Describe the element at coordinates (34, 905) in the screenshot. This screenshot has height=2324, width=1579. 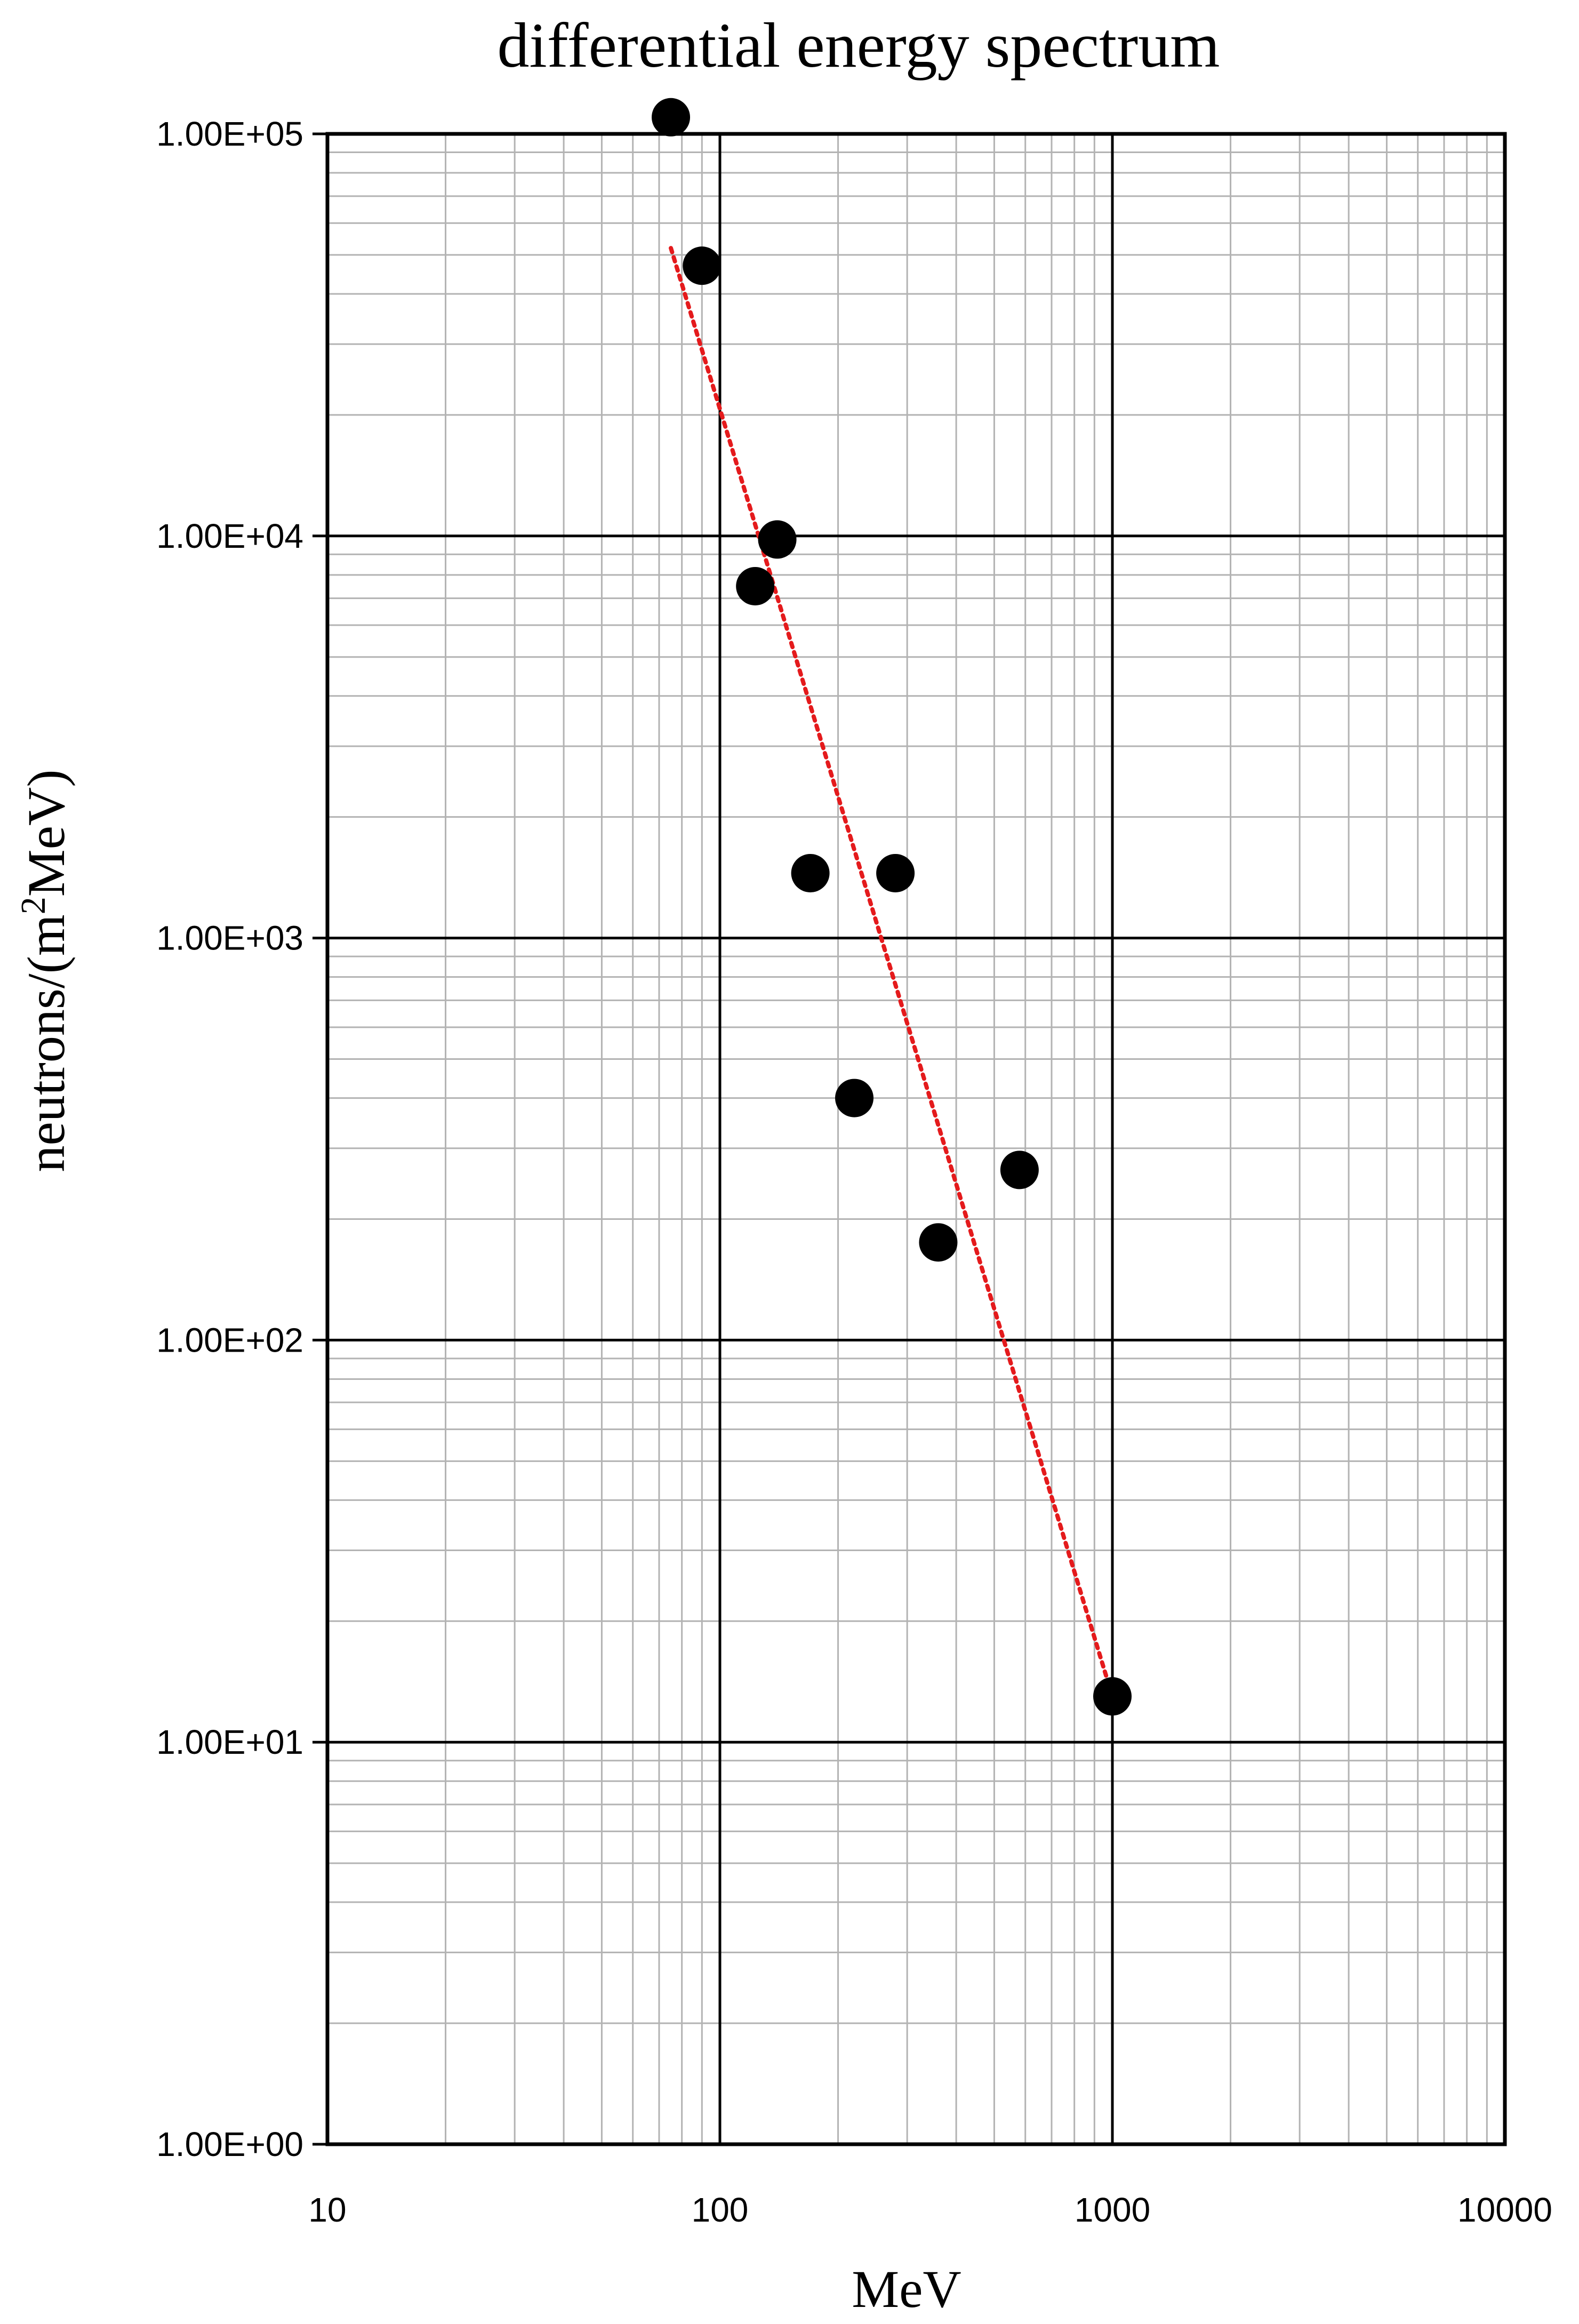
I see `y-axis-title-superscript: 2` at that location.